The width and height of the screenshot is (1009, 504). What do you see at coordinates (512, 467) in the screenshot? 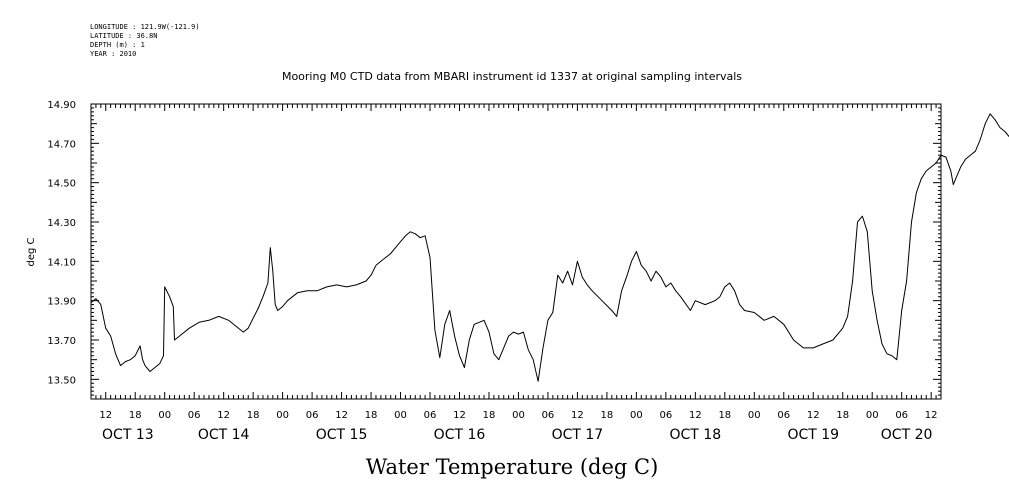
I see `x-axis-label: Water Temperature (deg C)` at bounding box center [512, 467].